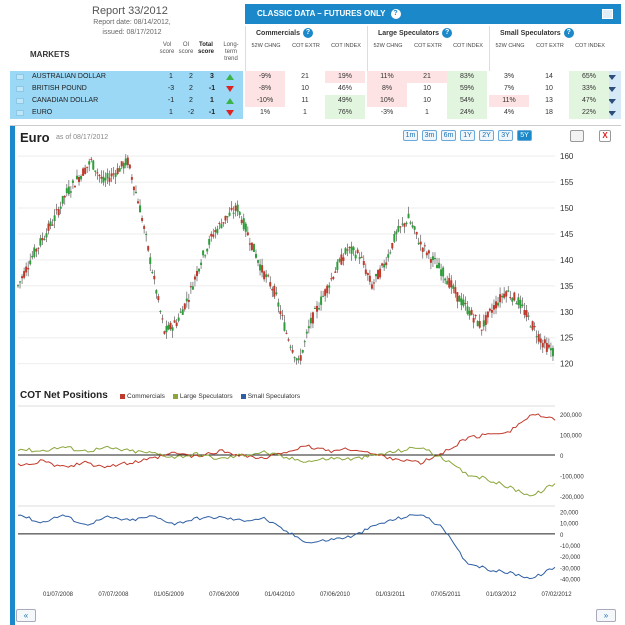 The width and height of the screenshot is (625, 625). What do you see at coordinates (549, 101) in the screenshot?
I see `cot-cell: 13` at bounding box center [549, 101].